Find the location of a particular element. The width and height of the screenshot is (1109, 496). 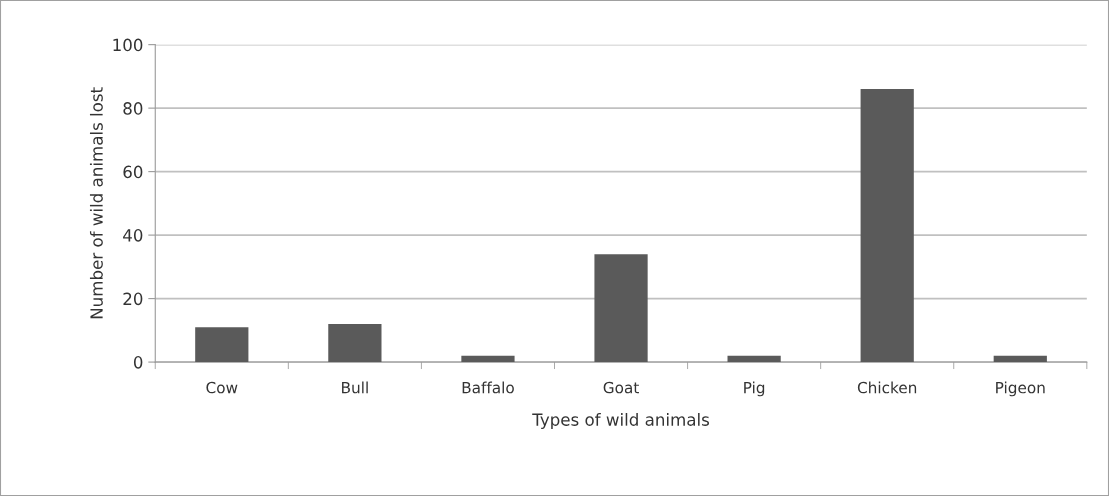

y-tick-label: 80 is located at coordinates (133, 108).